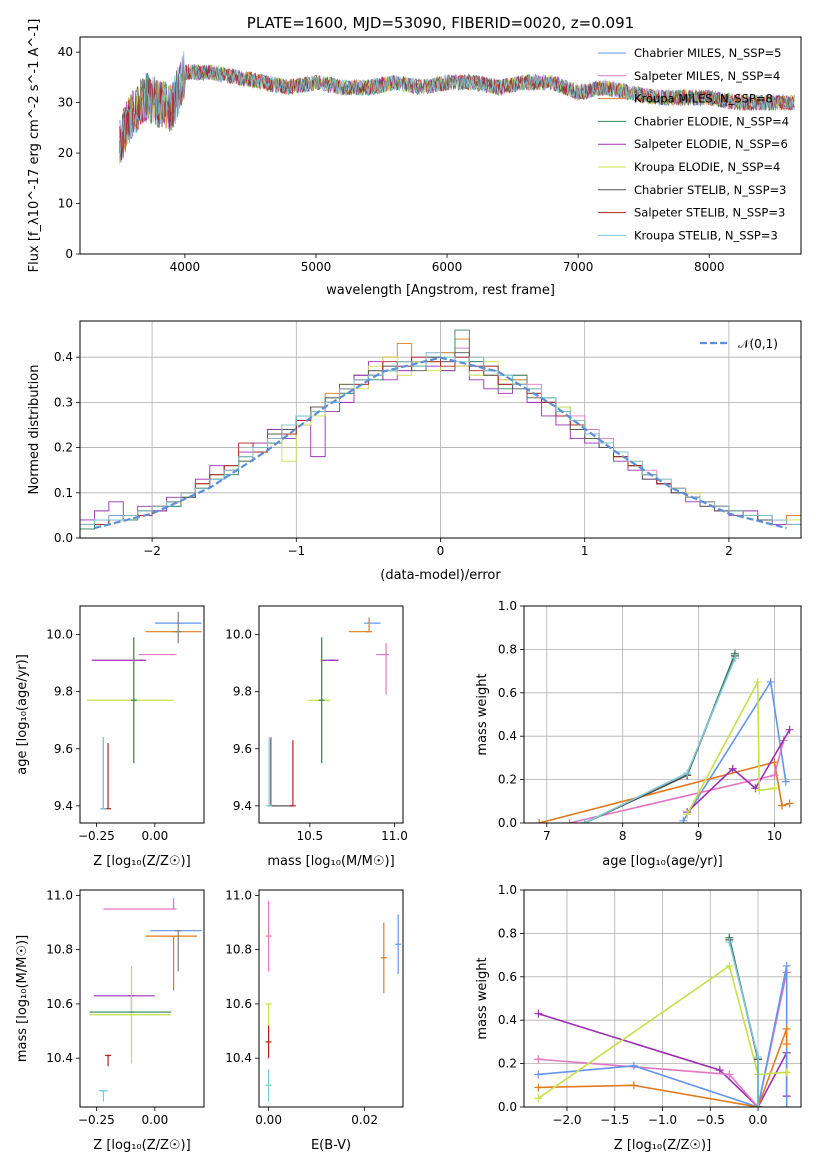 The width and height of the screenshot is (819, 1170). I want to click on x-tick-label: 7, so click(547, 836).